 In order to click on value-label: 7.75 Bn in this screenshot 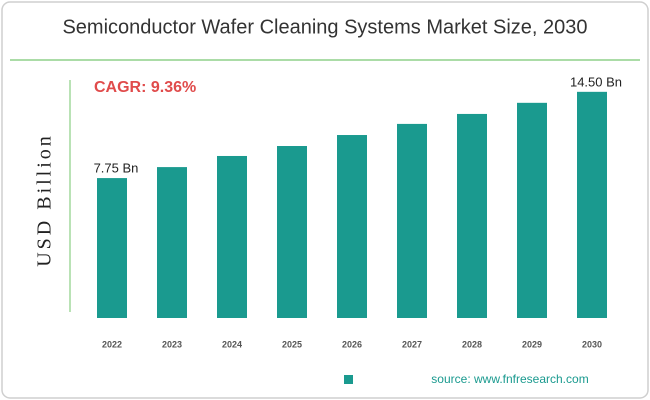, I will do `click(116, 168)`.